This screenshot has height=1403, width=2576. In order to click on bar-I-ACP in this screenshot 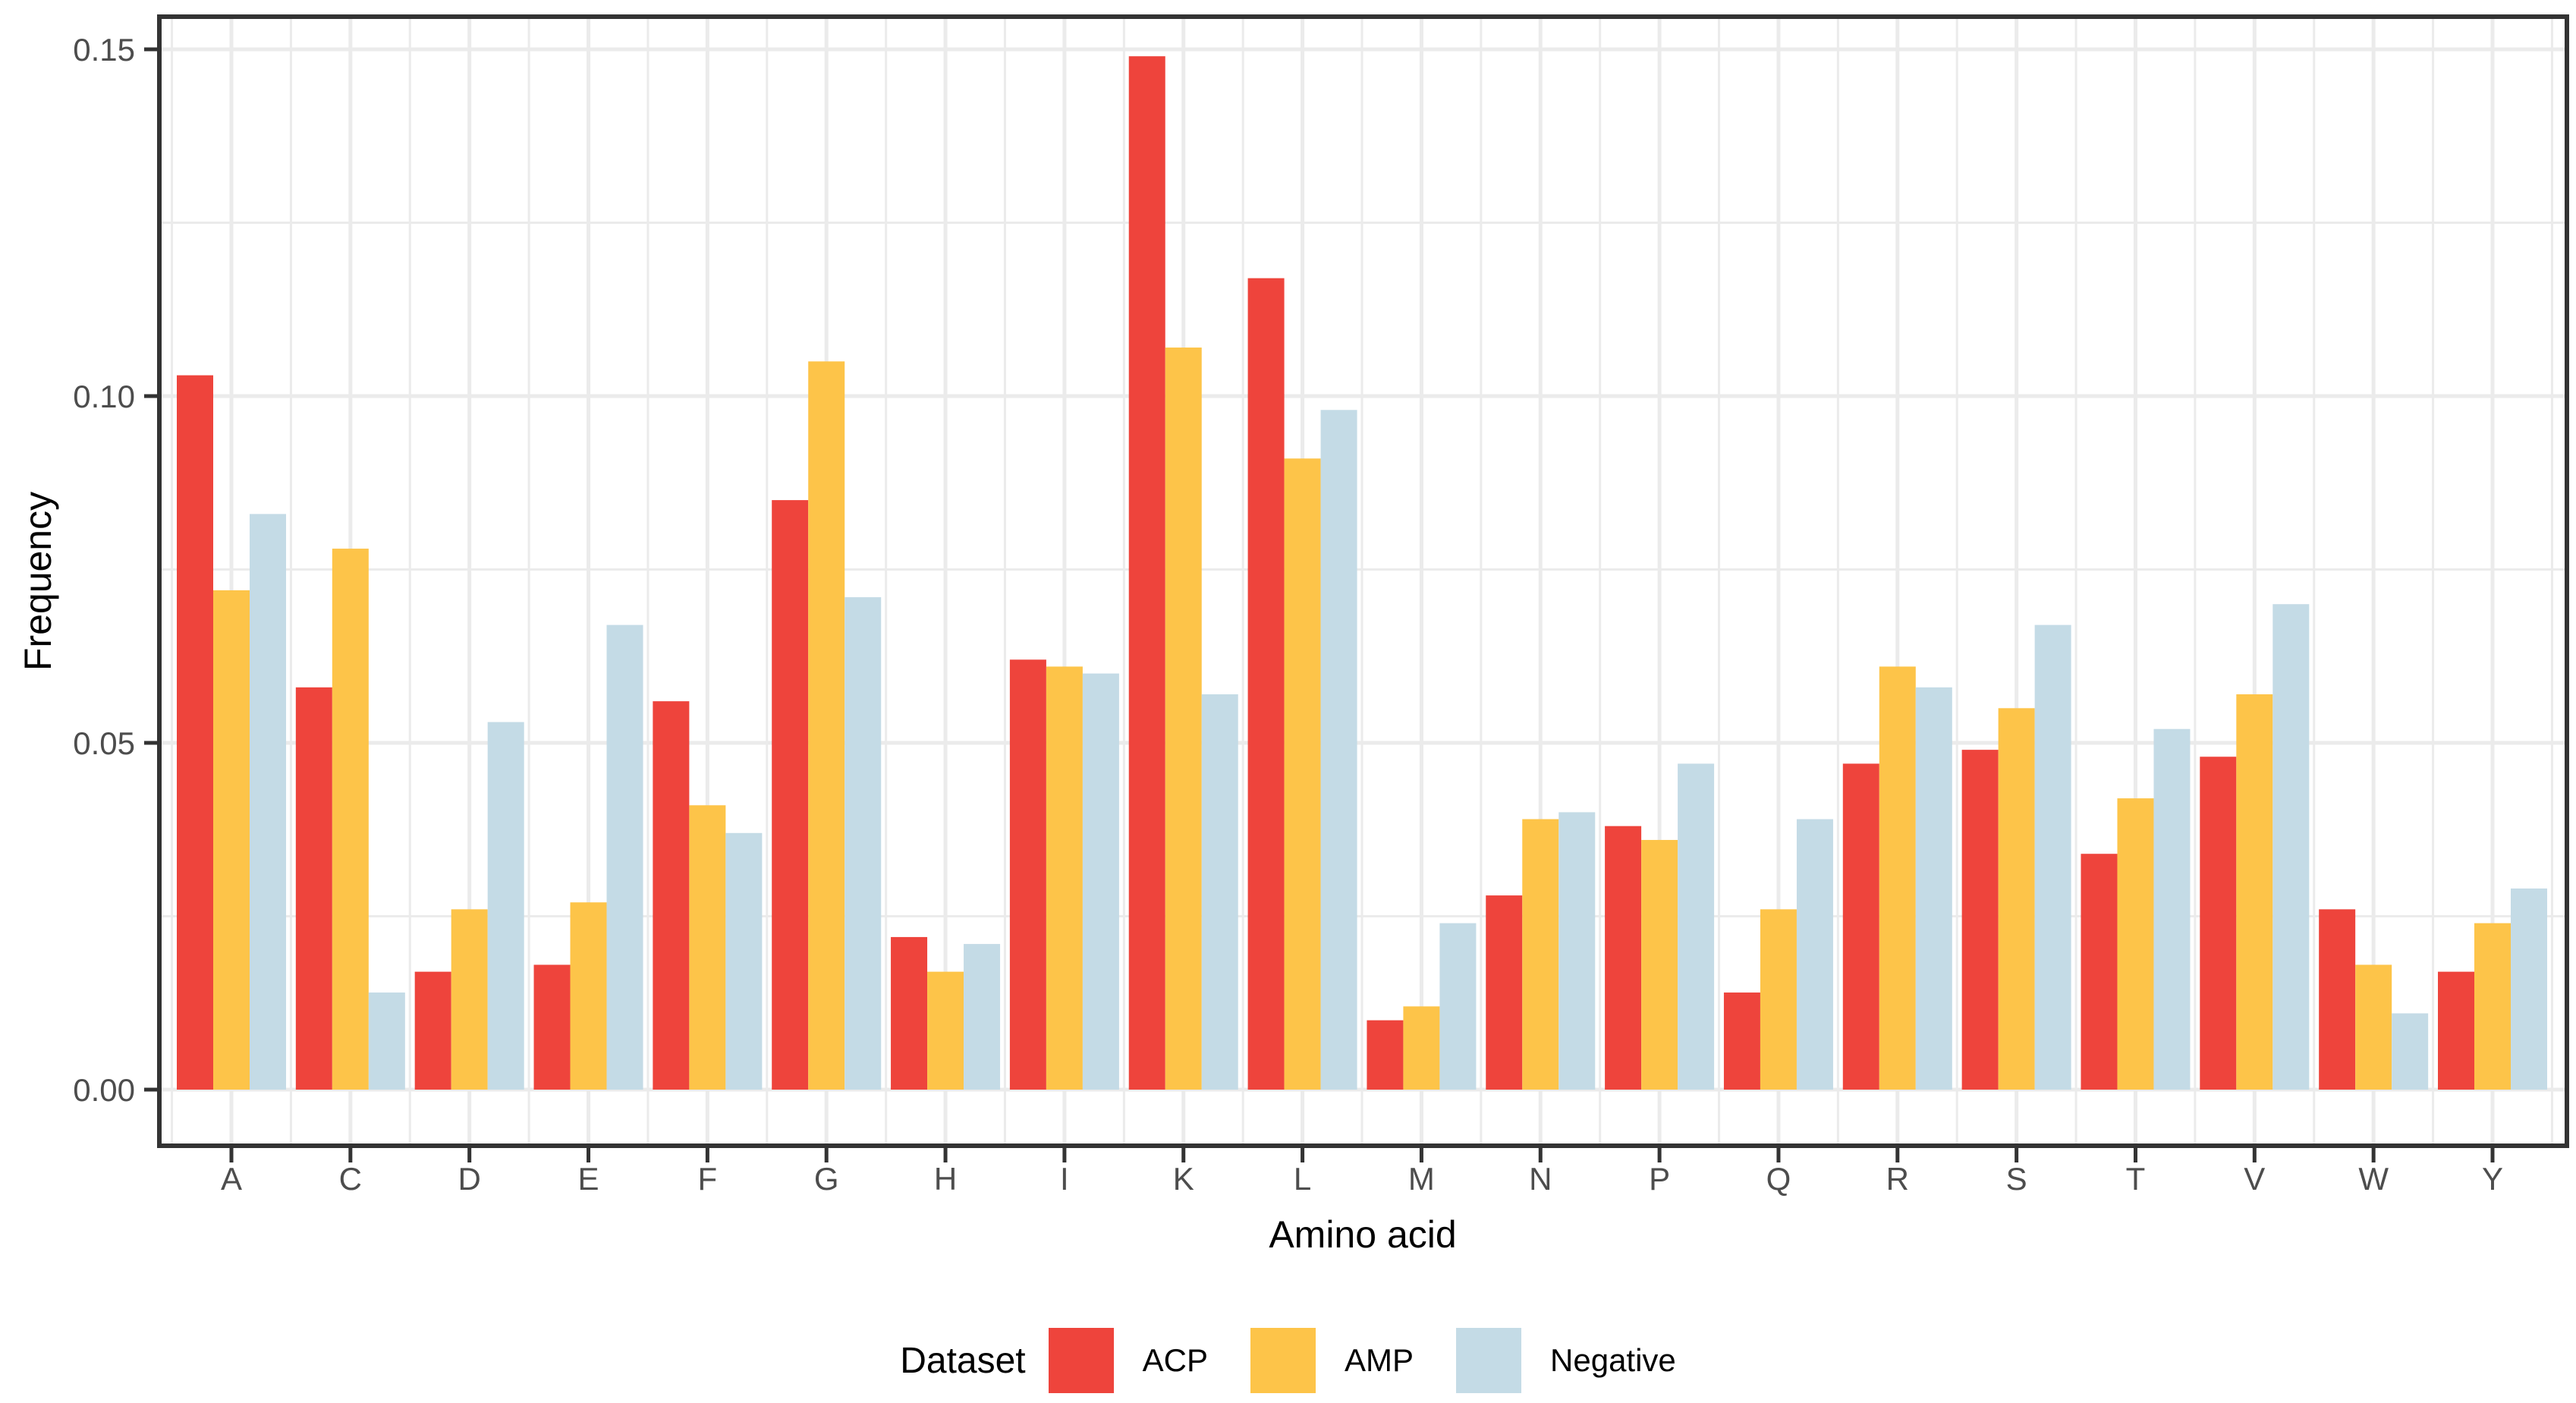, I will do `click(1027, 875)`.